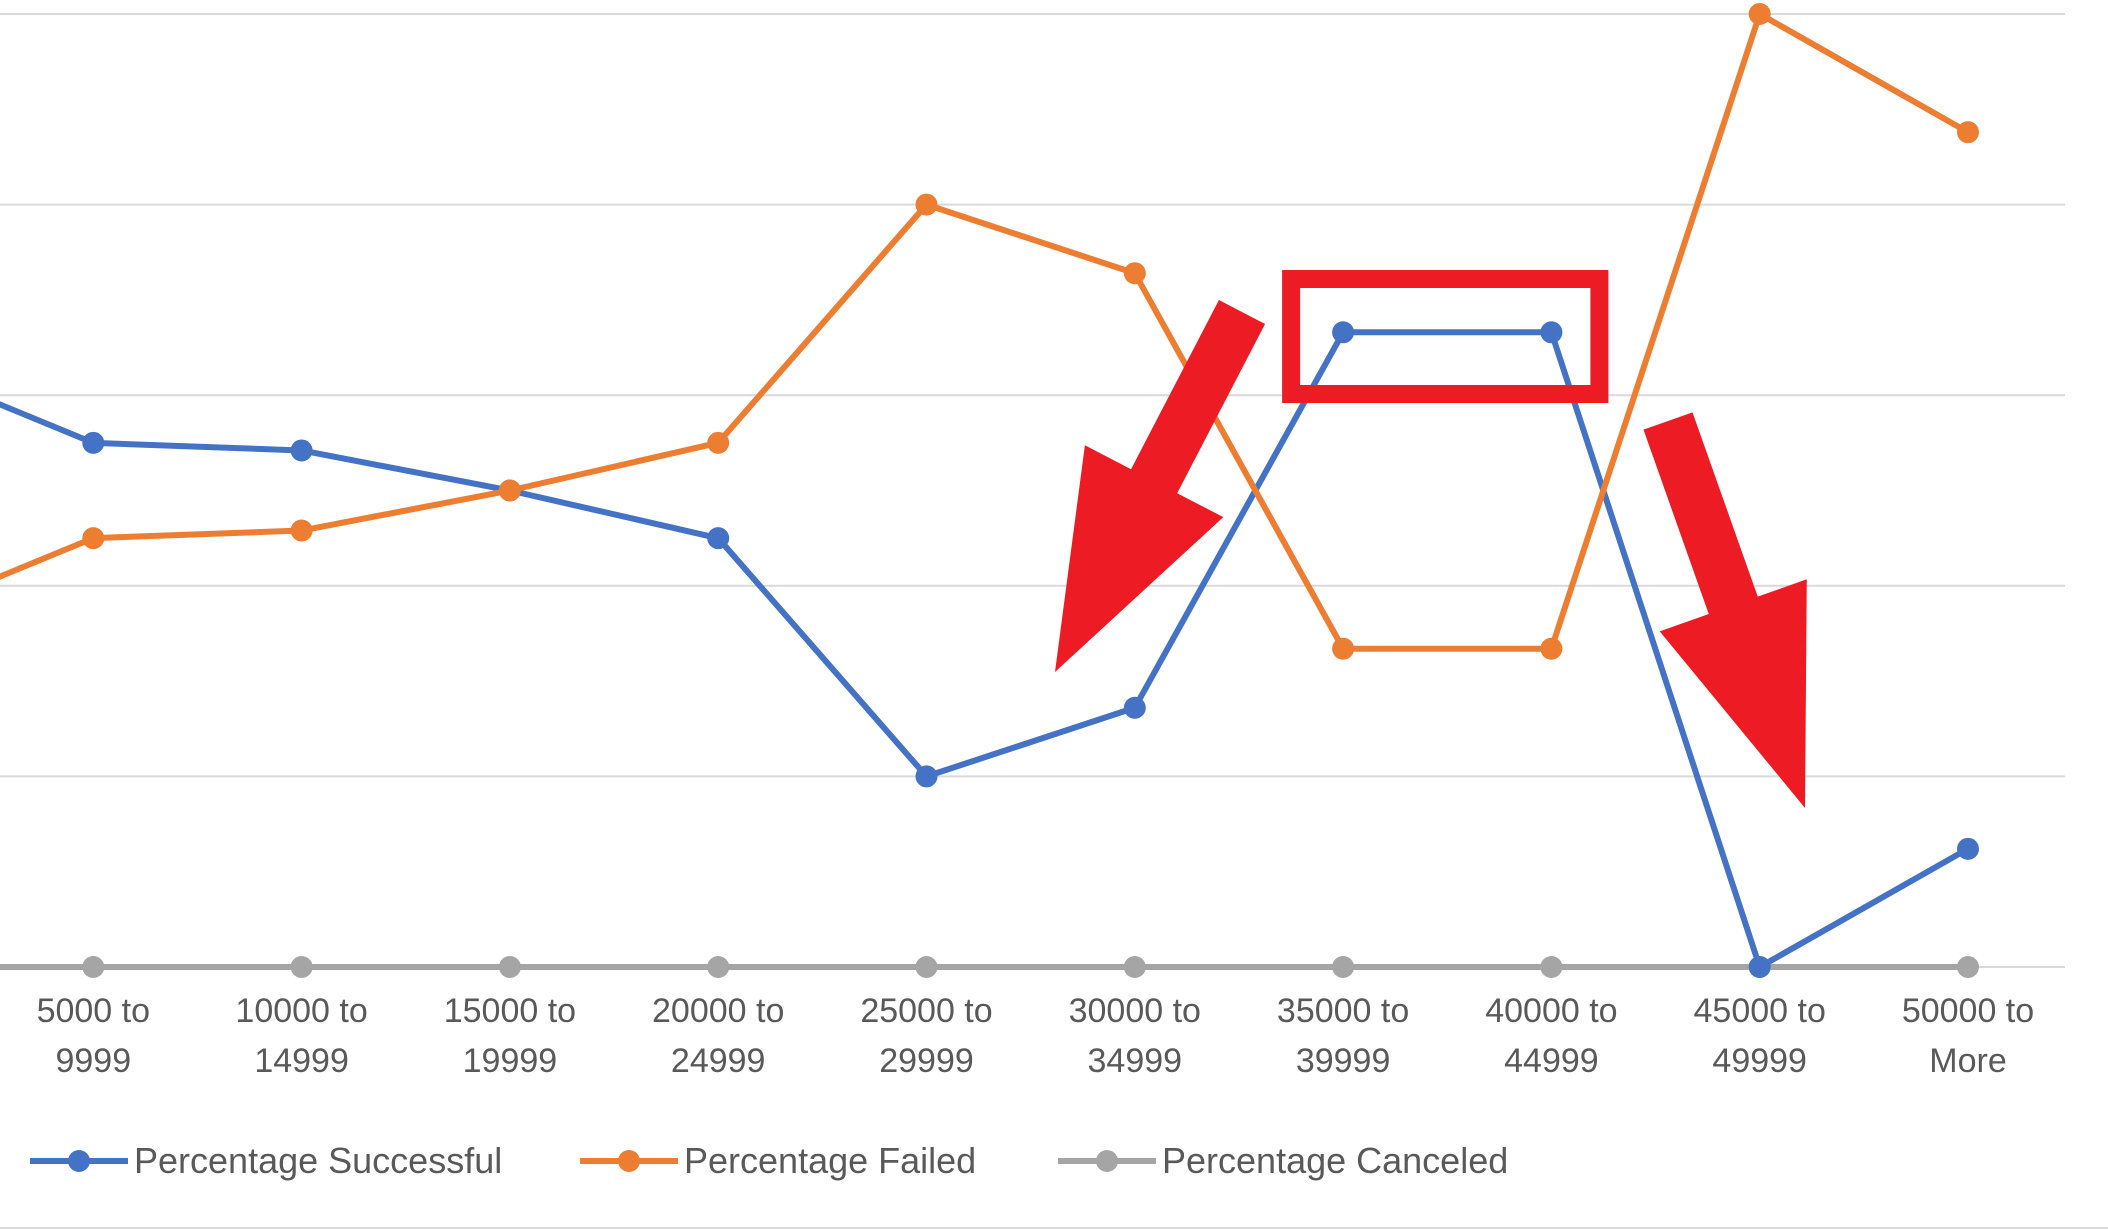 This screenshot has height=1229, width=2108. What do you see at coordinates (718, 1036) in the screenshot?
I see `x-tick-label: 20000 to 24999` at bounding box center [718, 1036].